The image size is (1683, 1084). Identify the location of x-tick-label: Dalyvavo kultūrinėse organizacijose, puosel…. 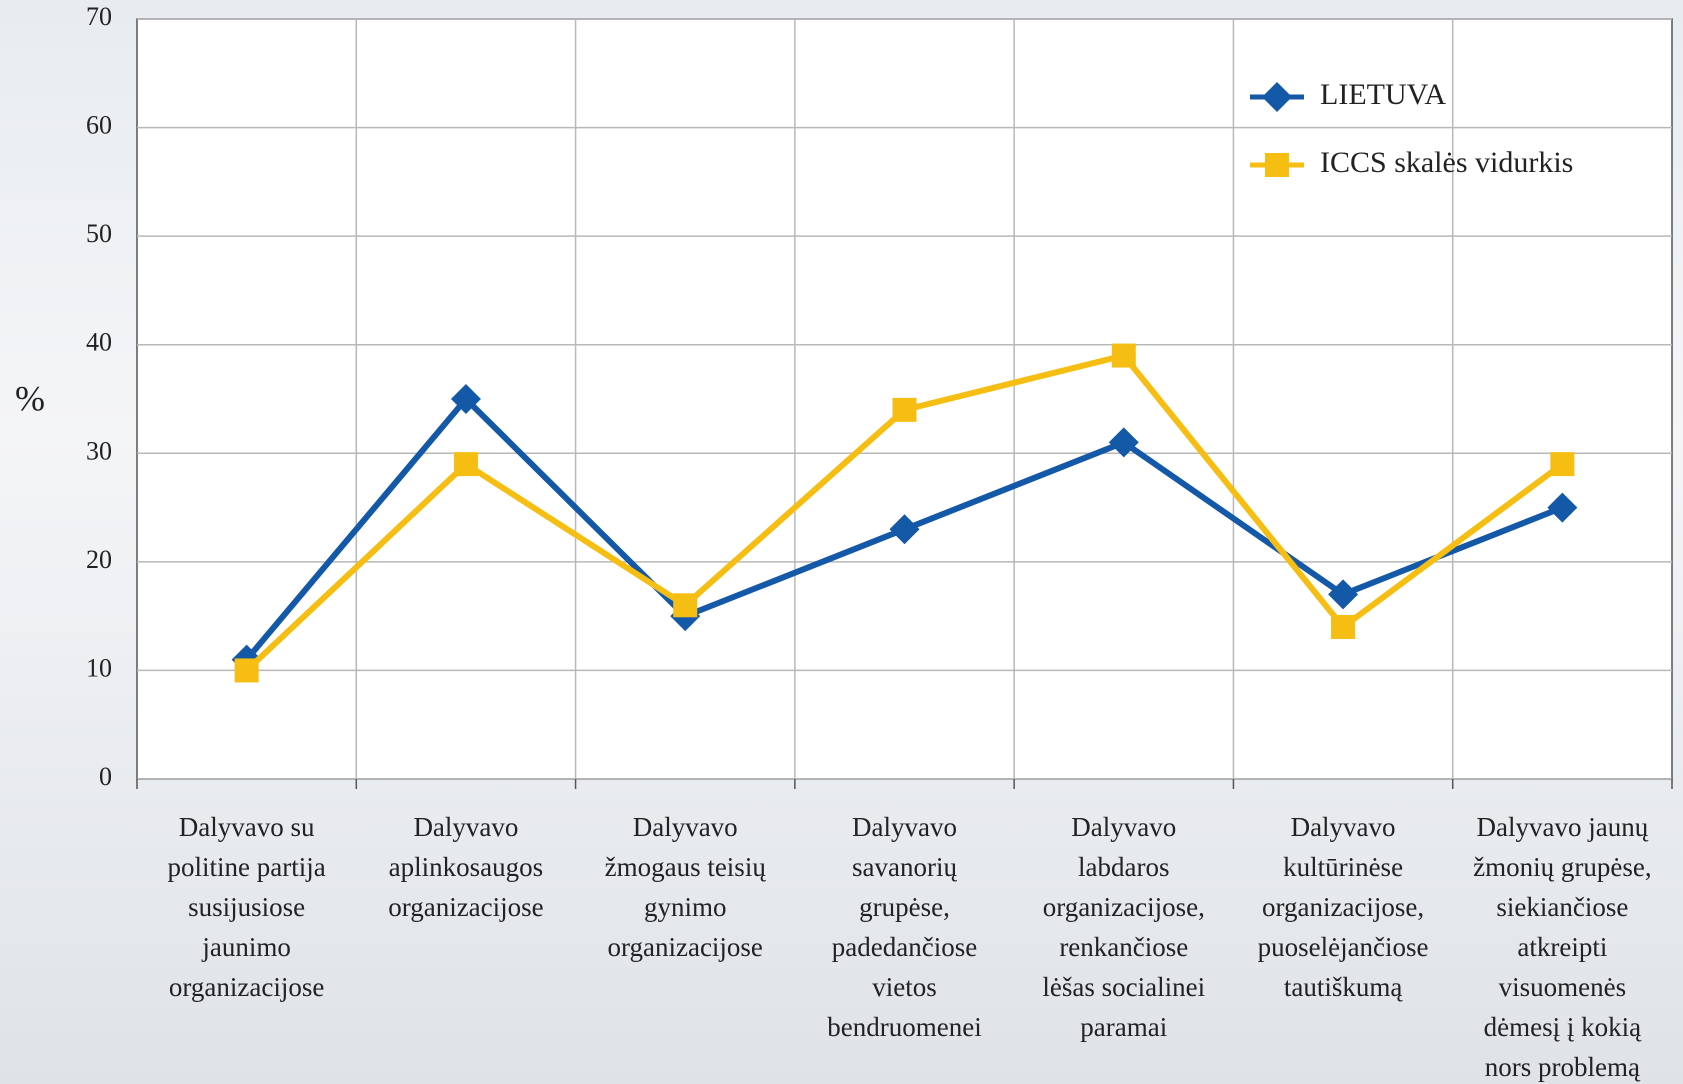
(1343, 907).